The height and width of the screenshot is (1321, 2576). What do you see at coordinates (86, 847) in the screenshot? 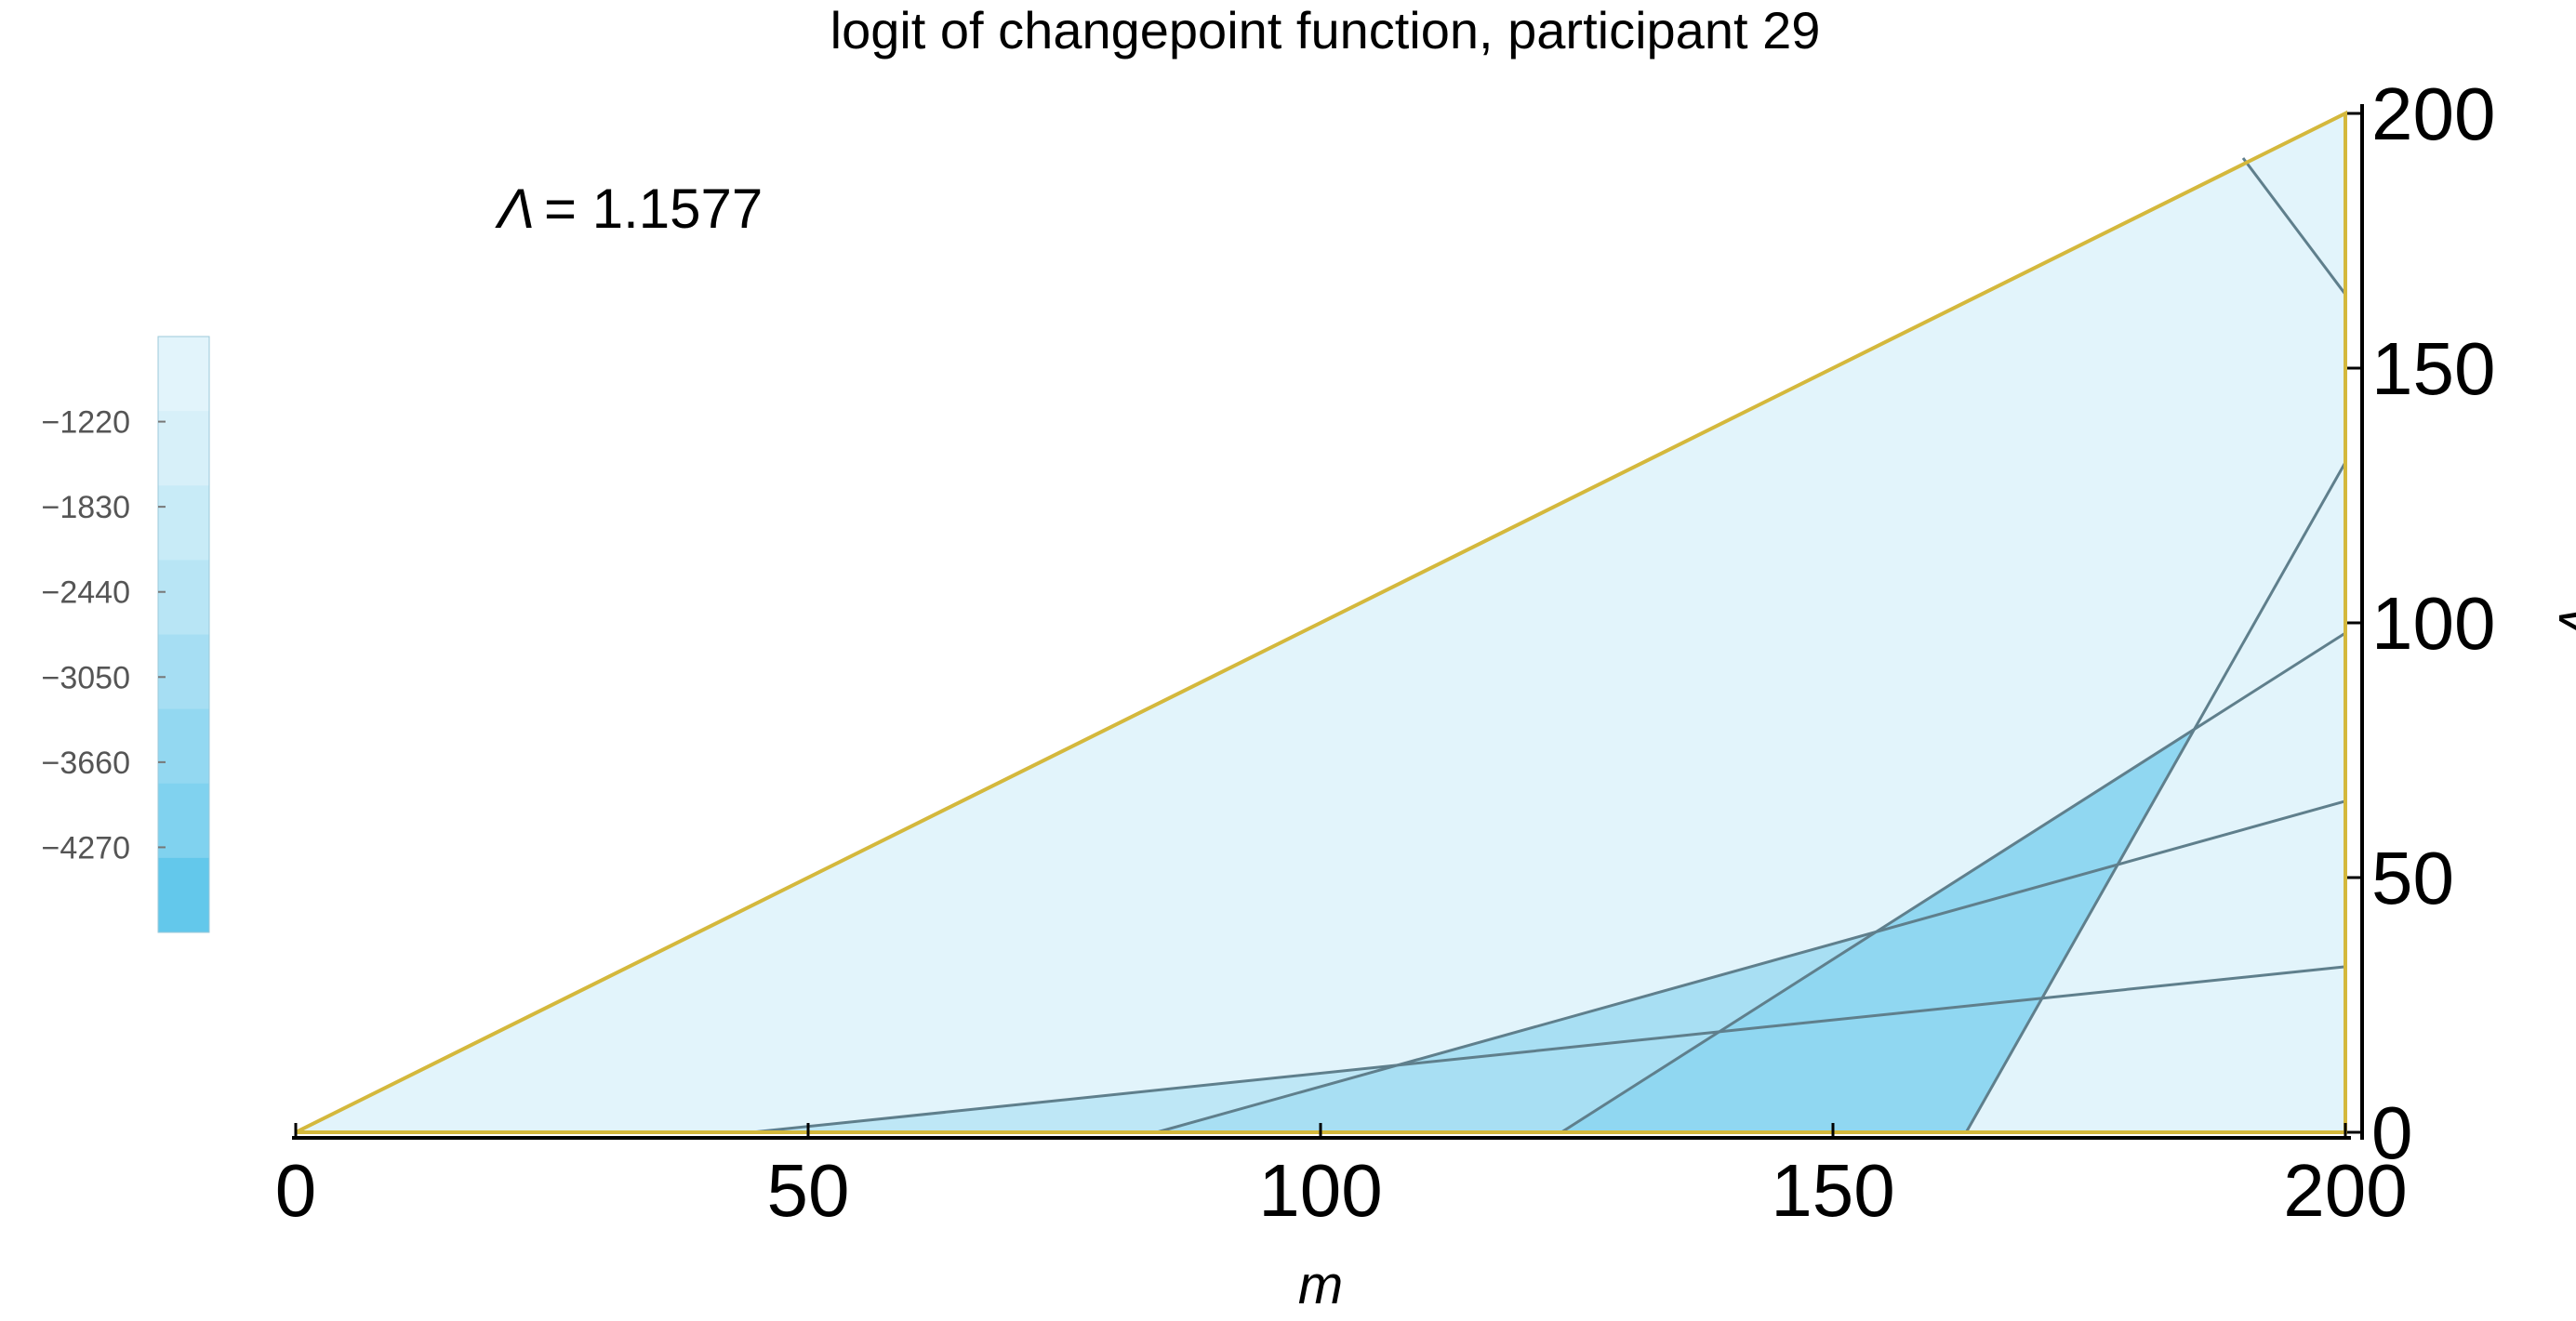
I see `legend-label: −4270` at bounding box center [86, 847].